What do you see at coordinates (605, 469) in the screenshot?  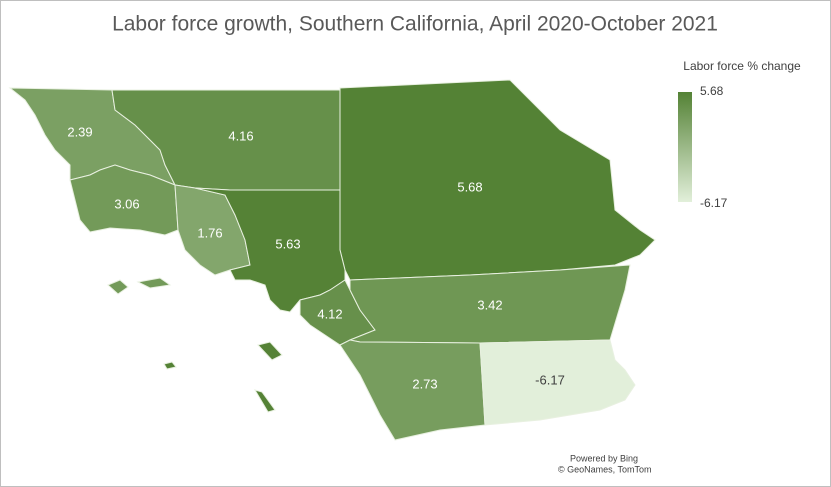 I see `attribution: © GeoNames, TomTom` at bounding box center [605, 469].